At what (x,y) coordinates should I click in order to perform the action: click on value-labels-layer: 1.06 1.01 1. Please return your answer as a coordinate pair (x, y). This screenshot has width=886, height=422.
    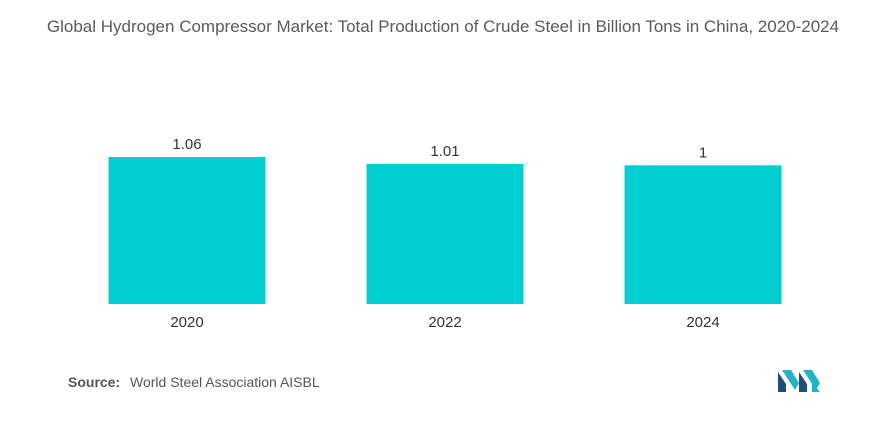
    Looking at the image, I should click on (439, 148).